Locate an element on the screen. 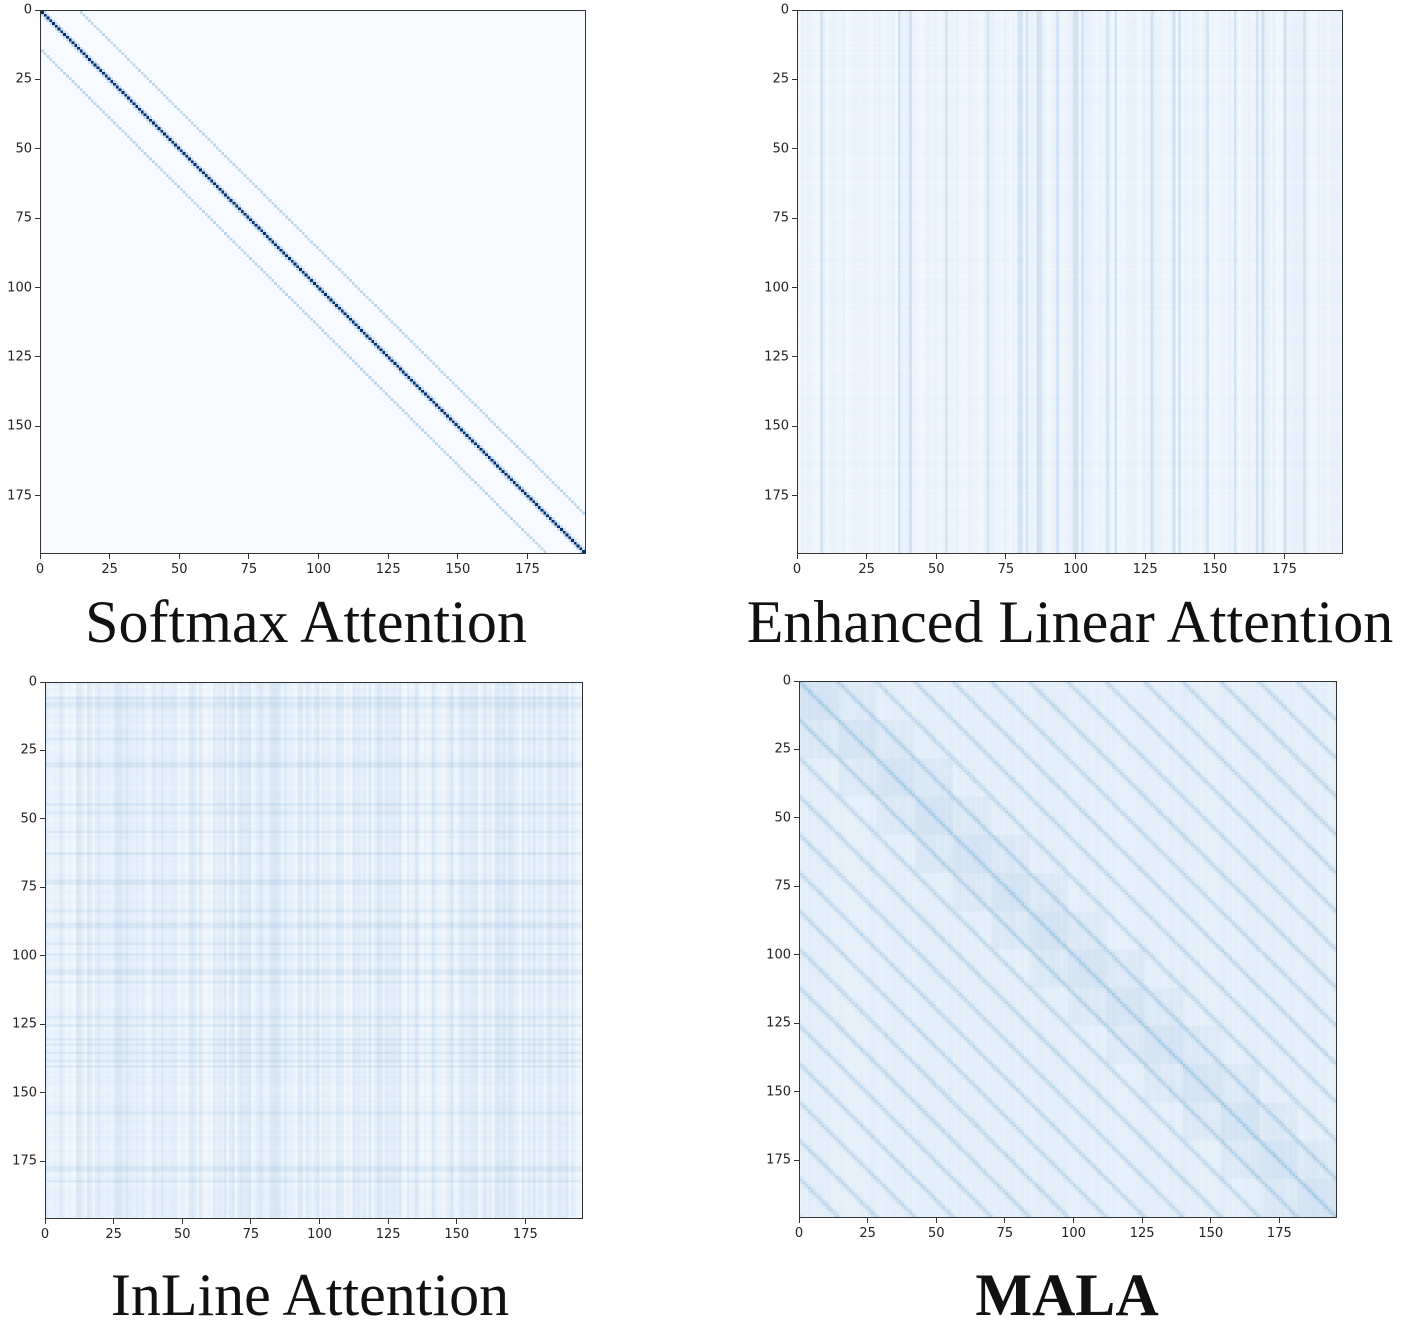 The height and width of the screenshot is (1330, 1413). chart-title-mala: MALA is located at coordinates (1067, 1295).